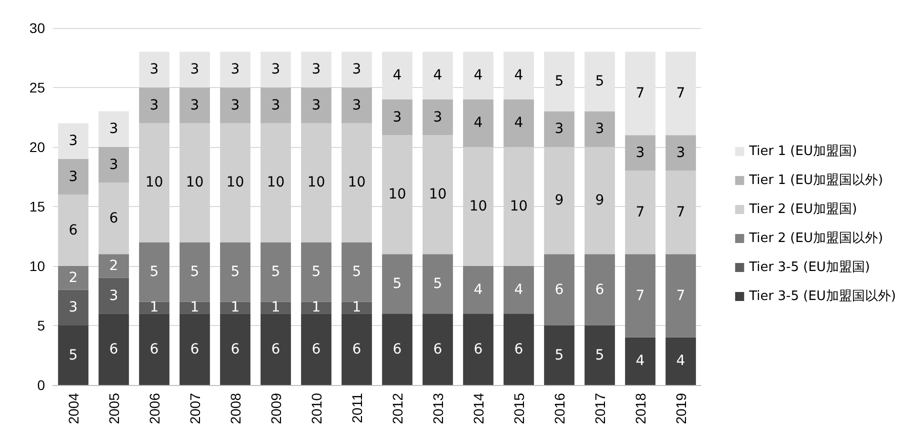  What do you see at coordinates (316, 408) in the screenshot?
I see `x-tick-label: 2010` at bounding box center [316, 408].